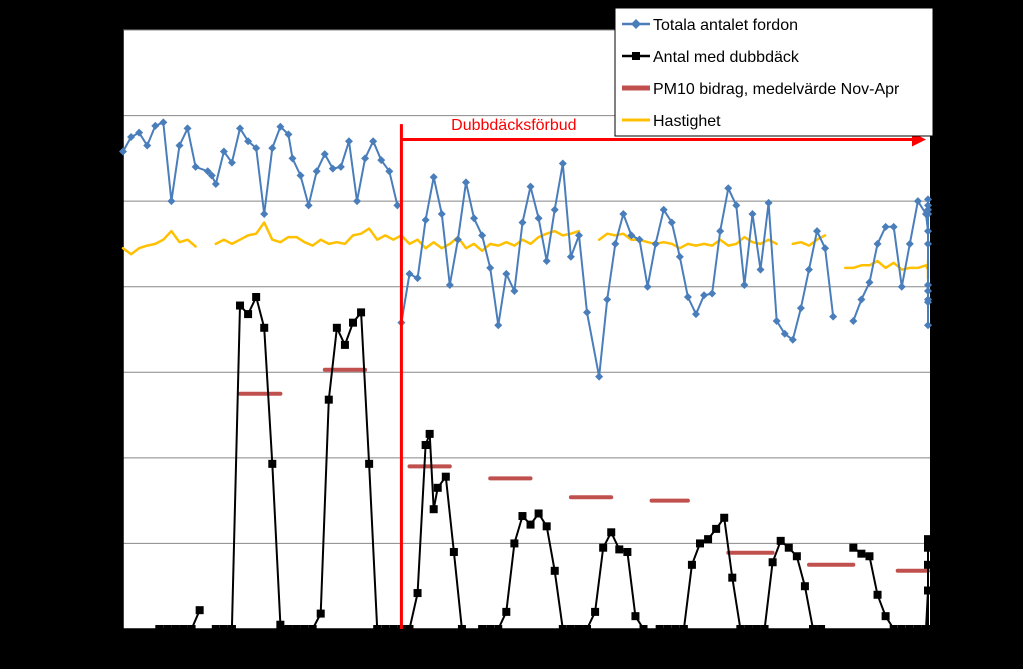  I want to click on legend-label-pm10: PM10 bidrag, medelvärde Nov-Apr, so click(776, 89).